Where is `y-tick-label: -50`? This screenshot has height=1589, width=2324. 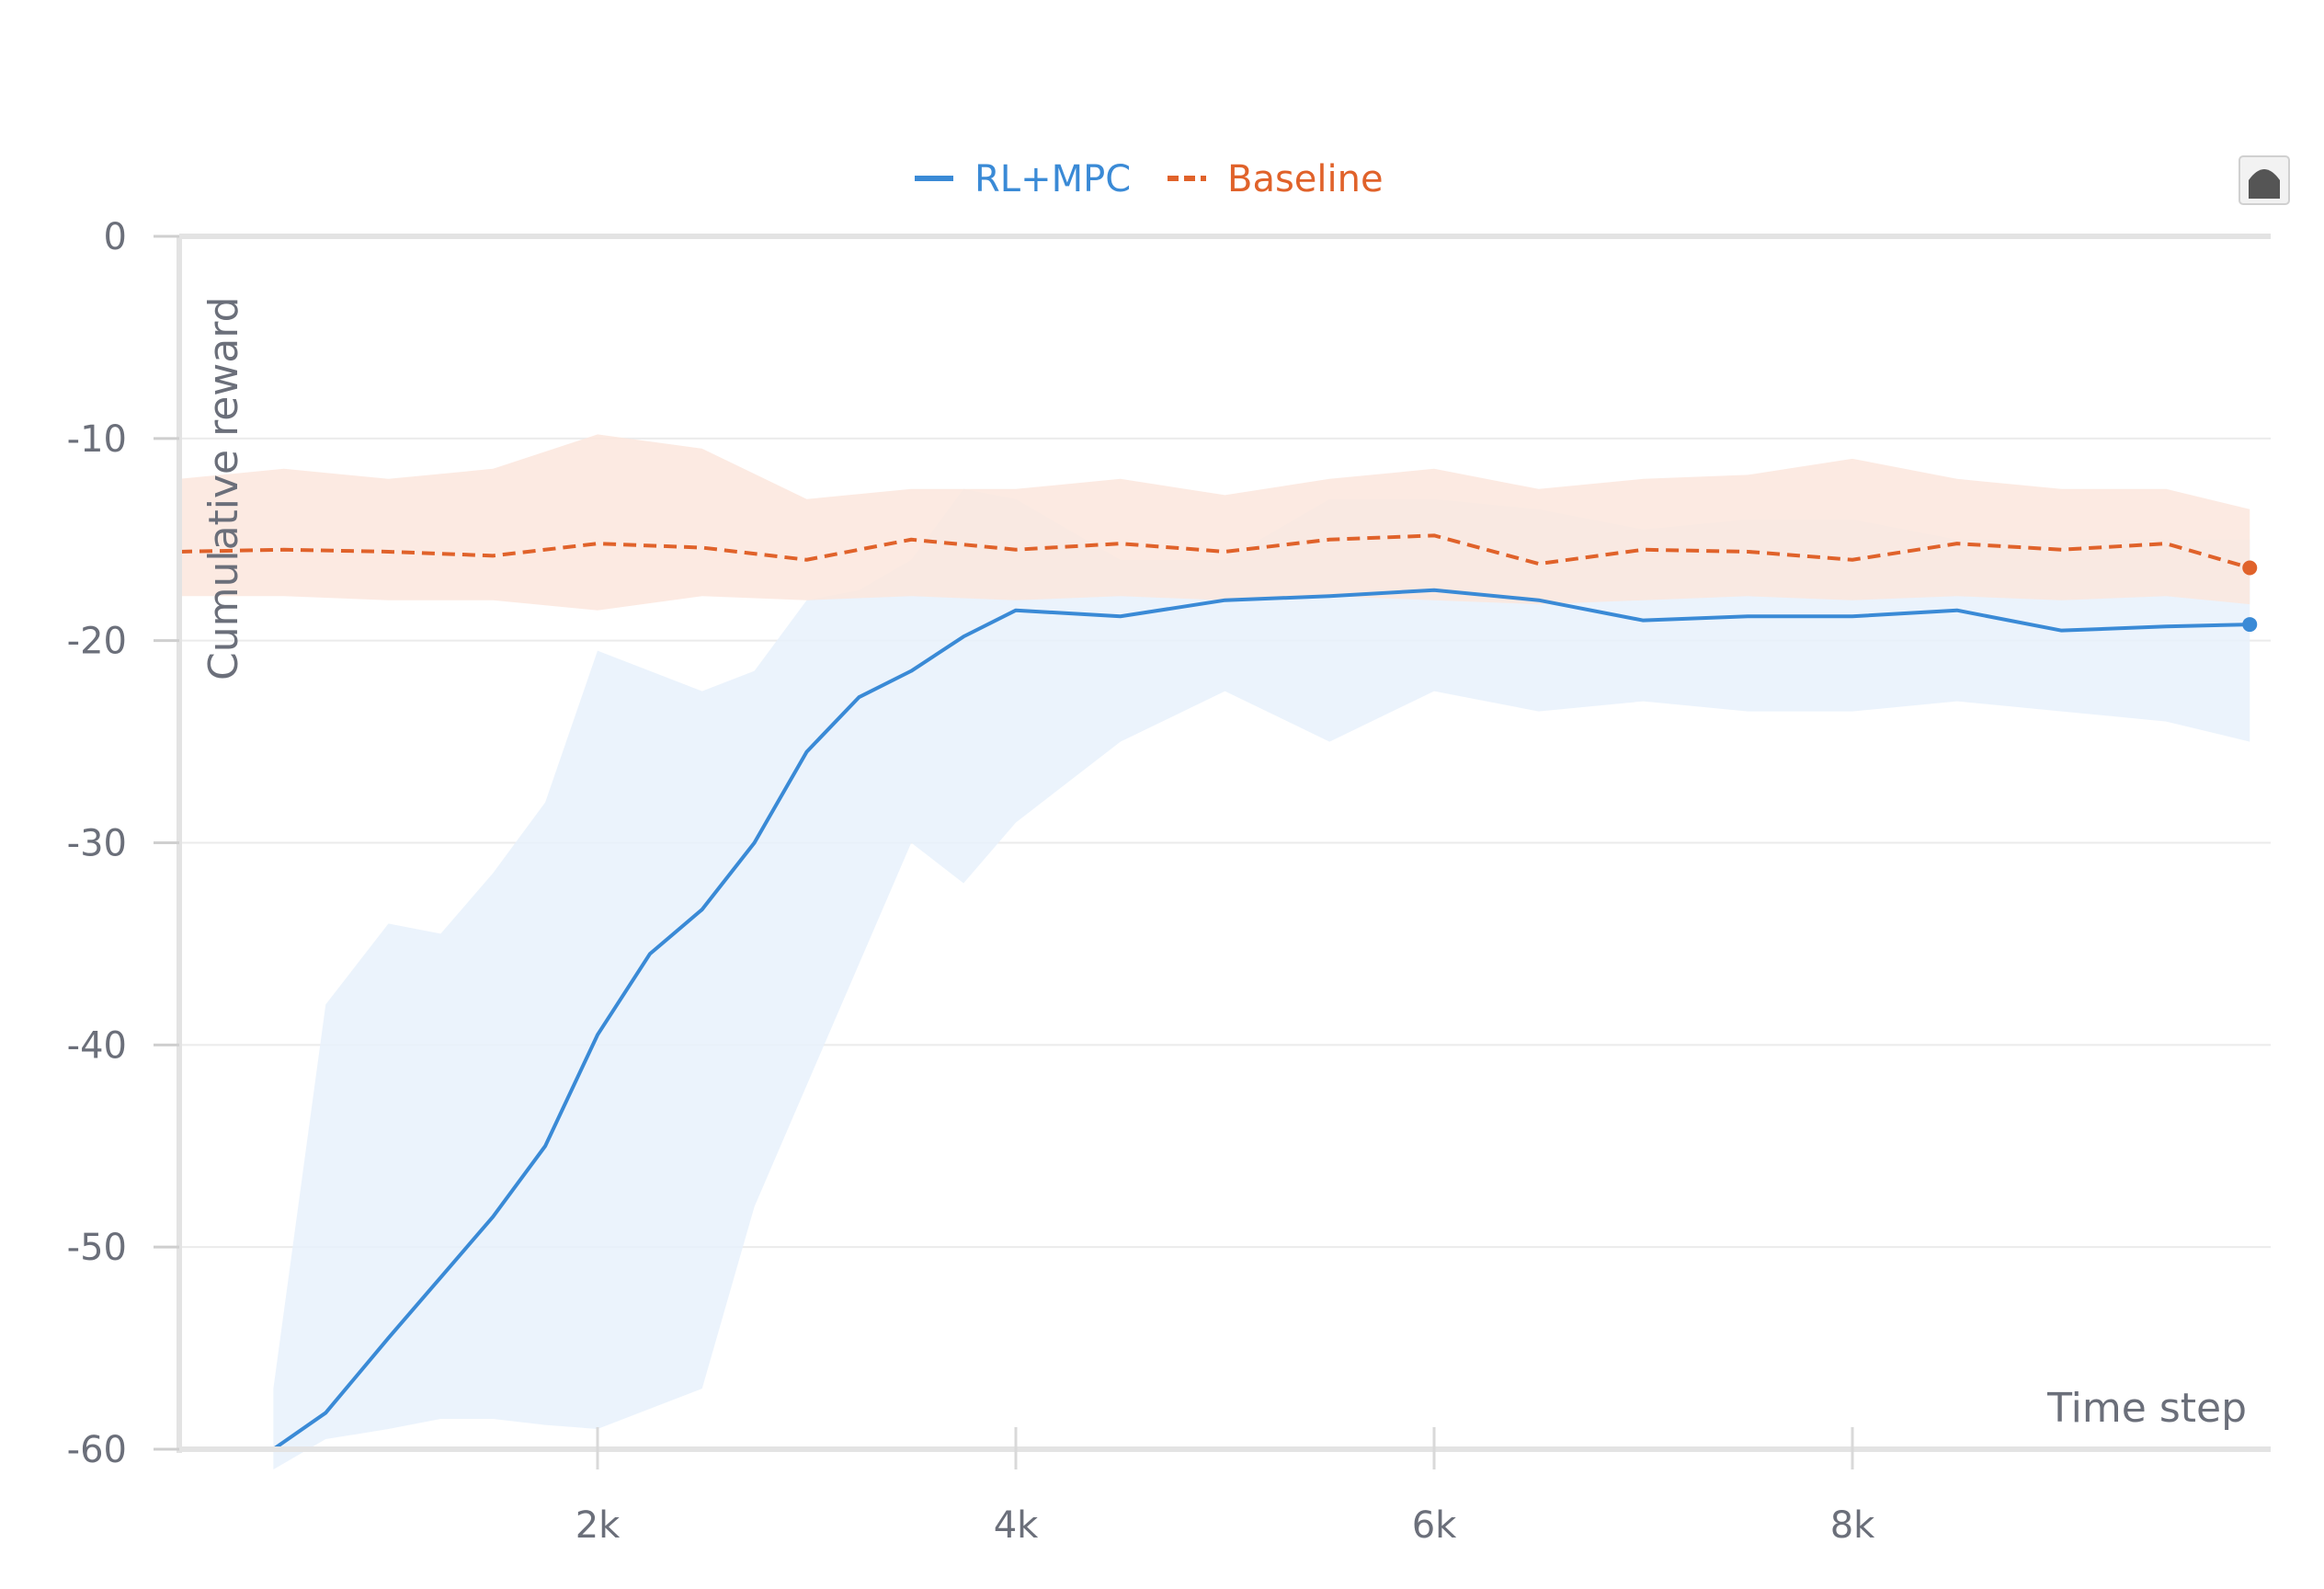
y-tick-label: -50 is located at coordinates (97, 1248).